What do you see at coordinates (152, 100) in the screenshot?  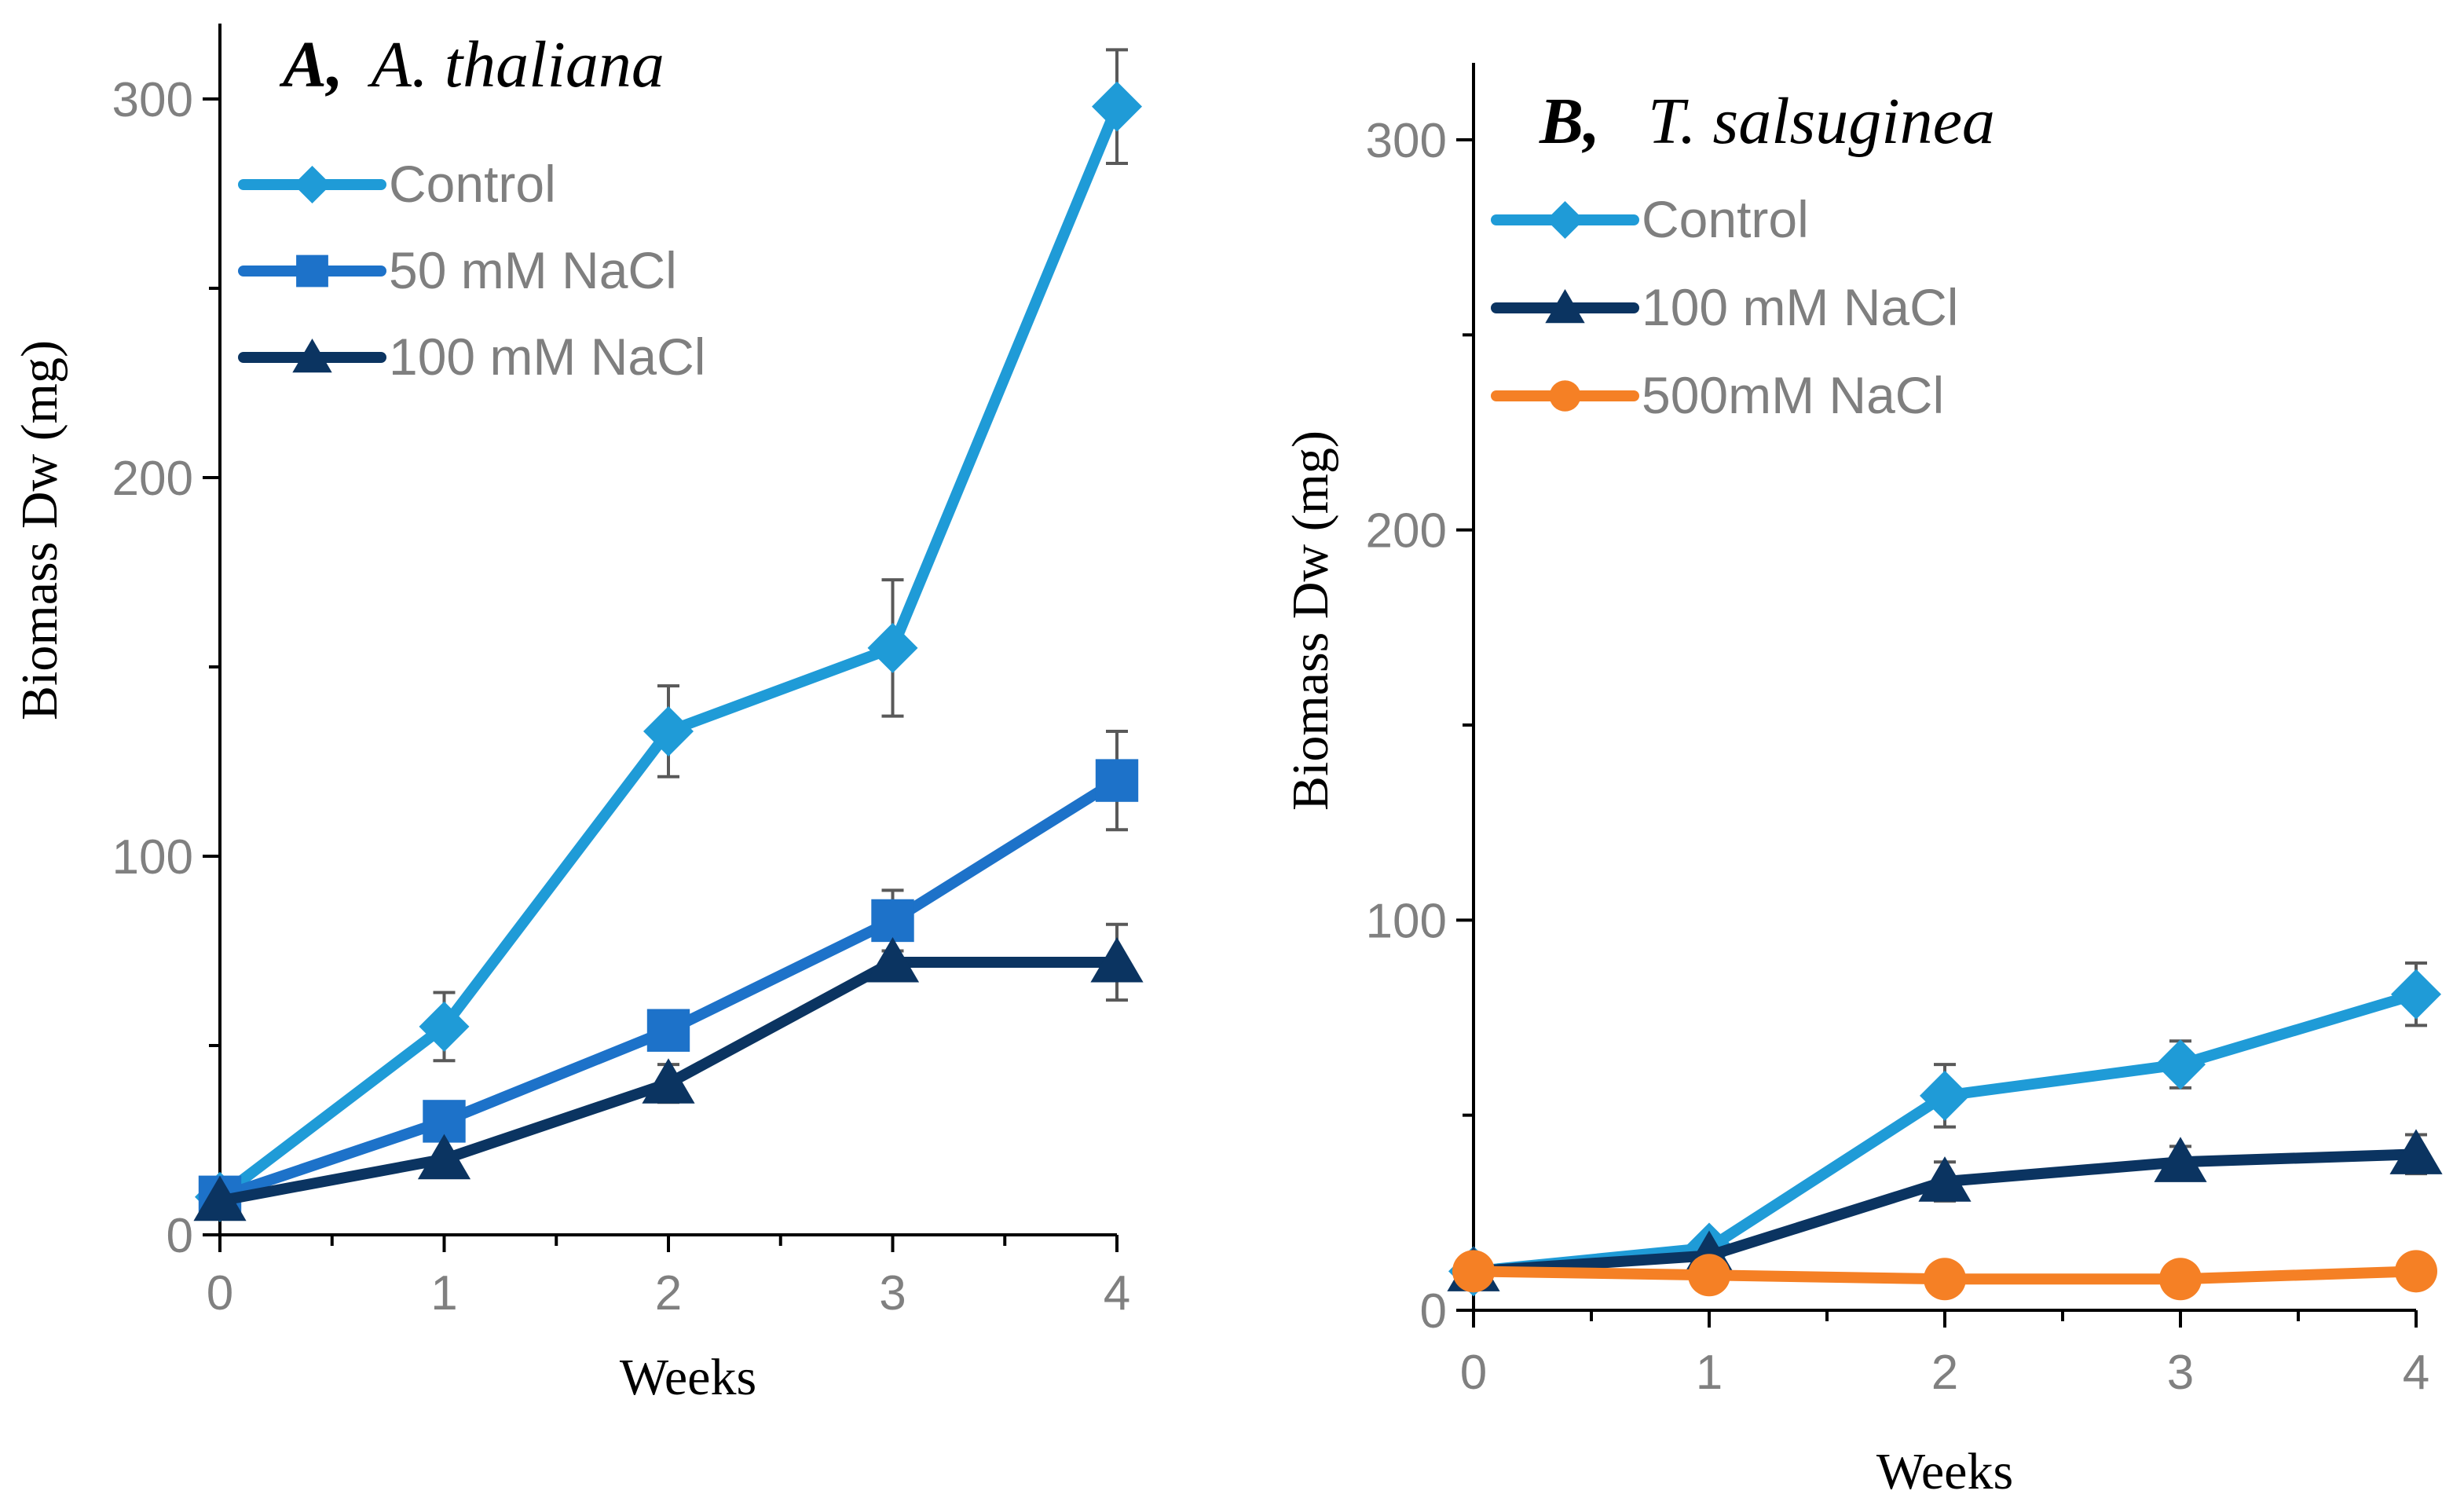 I see `panel-a-y-tick-label: 300` at bounding box center [152, 100].